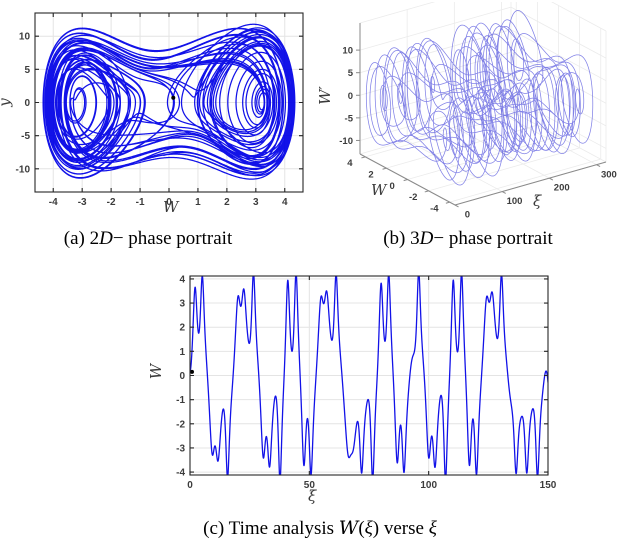  Describe the element at coordinates (312, 496) in the screenshot. I see `plot-time-xaxis-label: ξ` at that location.